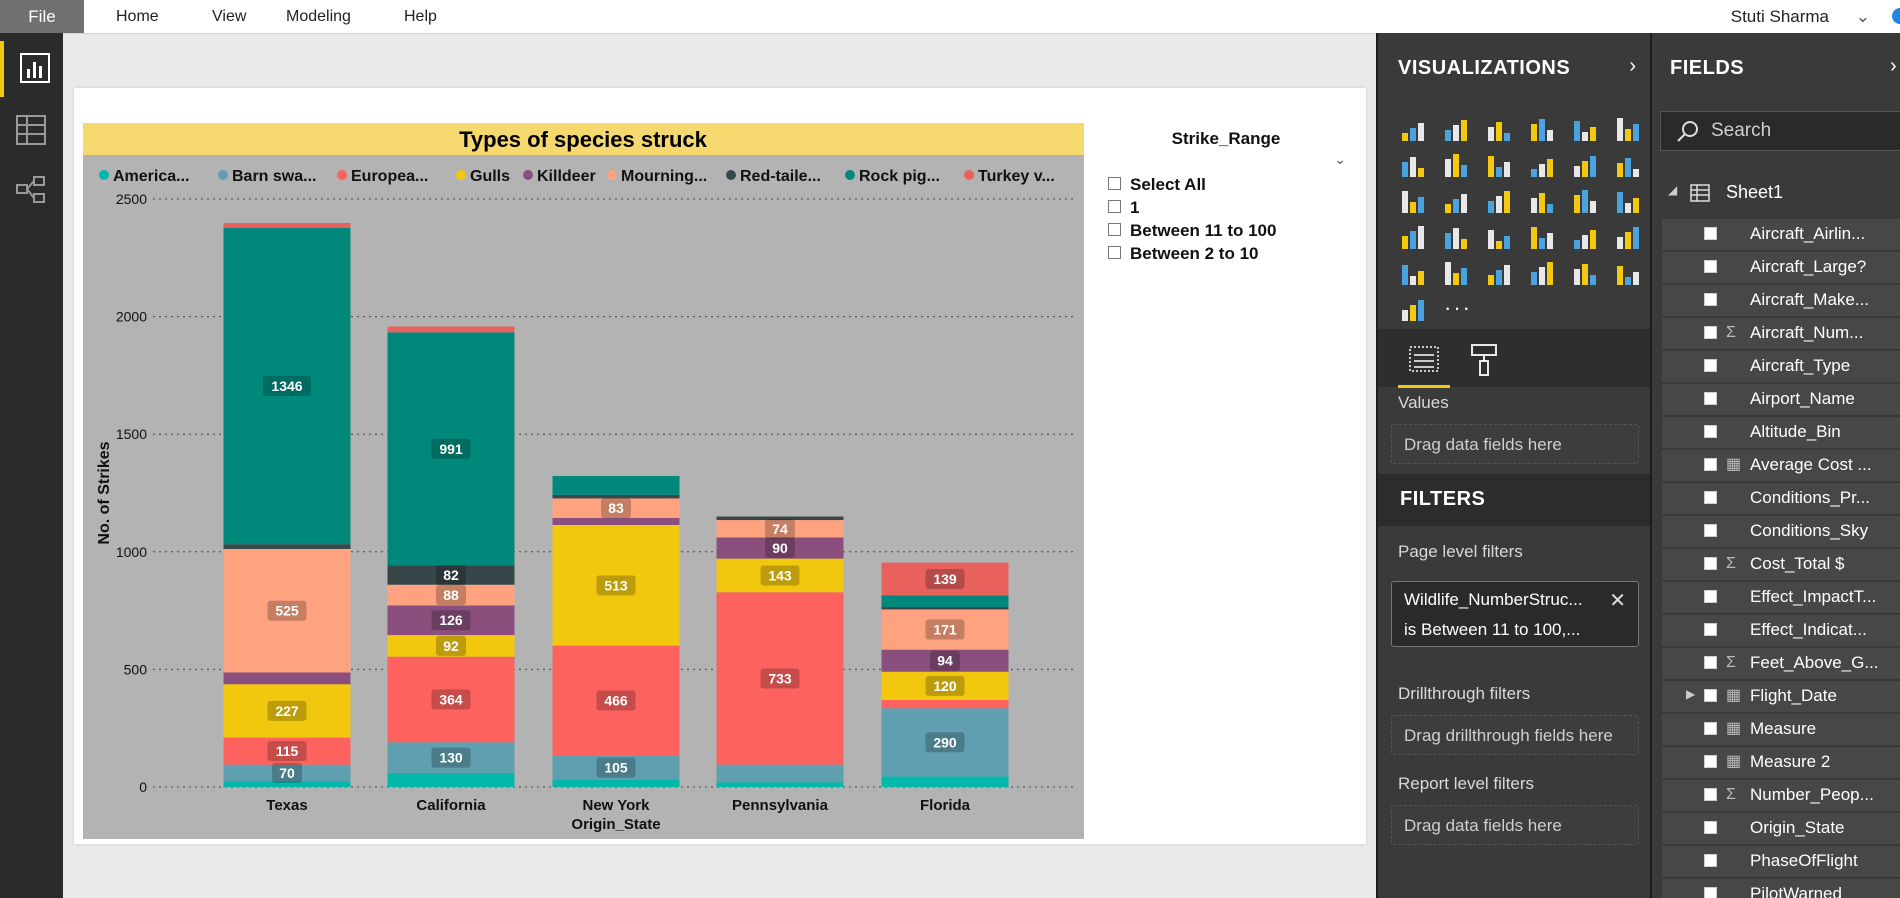  I want to click on data-view-button, so click(31, 131).